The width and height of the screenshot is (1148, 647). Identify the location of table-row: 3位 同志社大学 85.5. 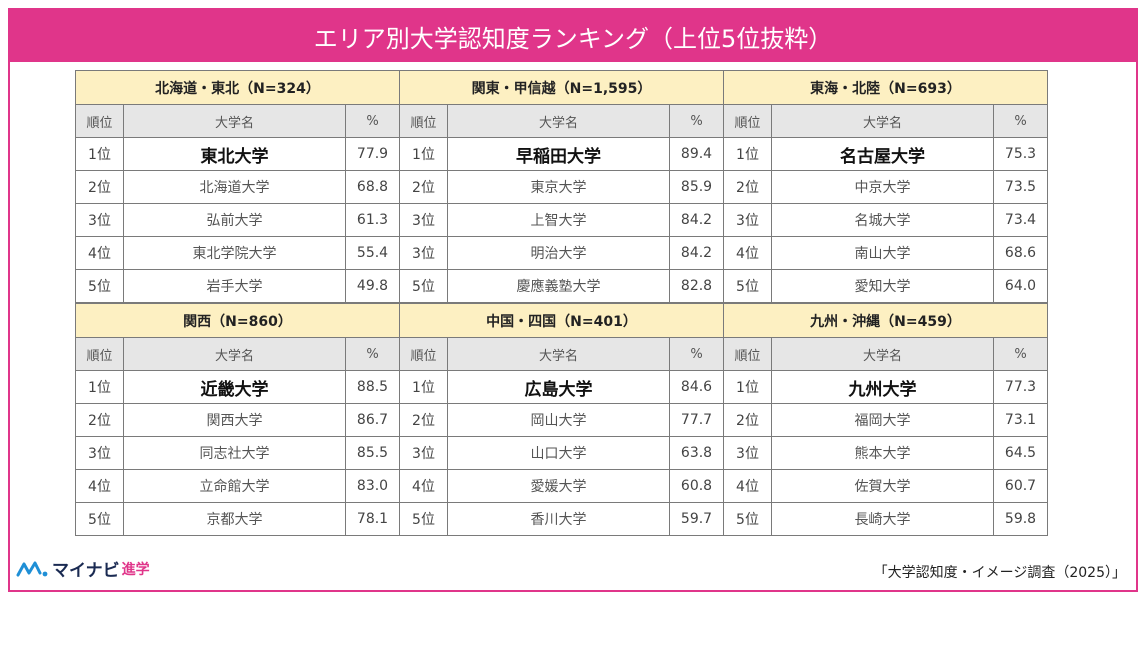
(238, 453).